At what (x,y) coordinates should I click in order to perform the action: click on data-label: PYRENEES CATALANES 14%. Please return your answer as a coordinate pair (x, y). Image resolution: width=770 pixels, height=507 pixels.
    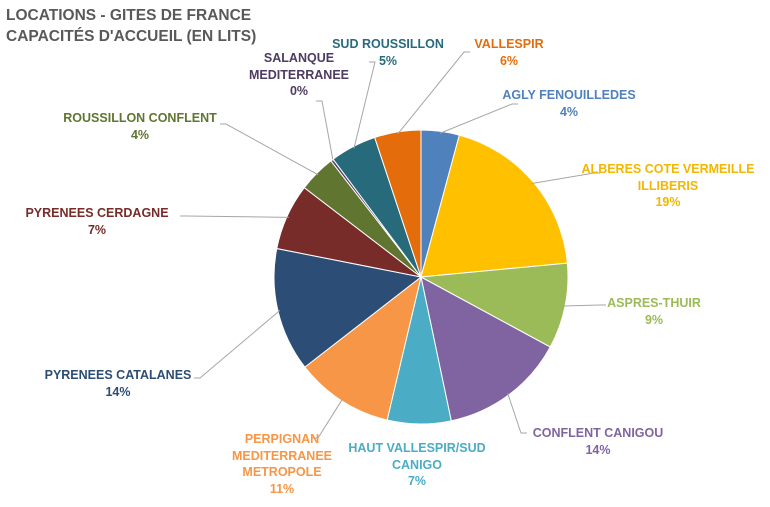
    Looking at the image, I should click on (118, 383).